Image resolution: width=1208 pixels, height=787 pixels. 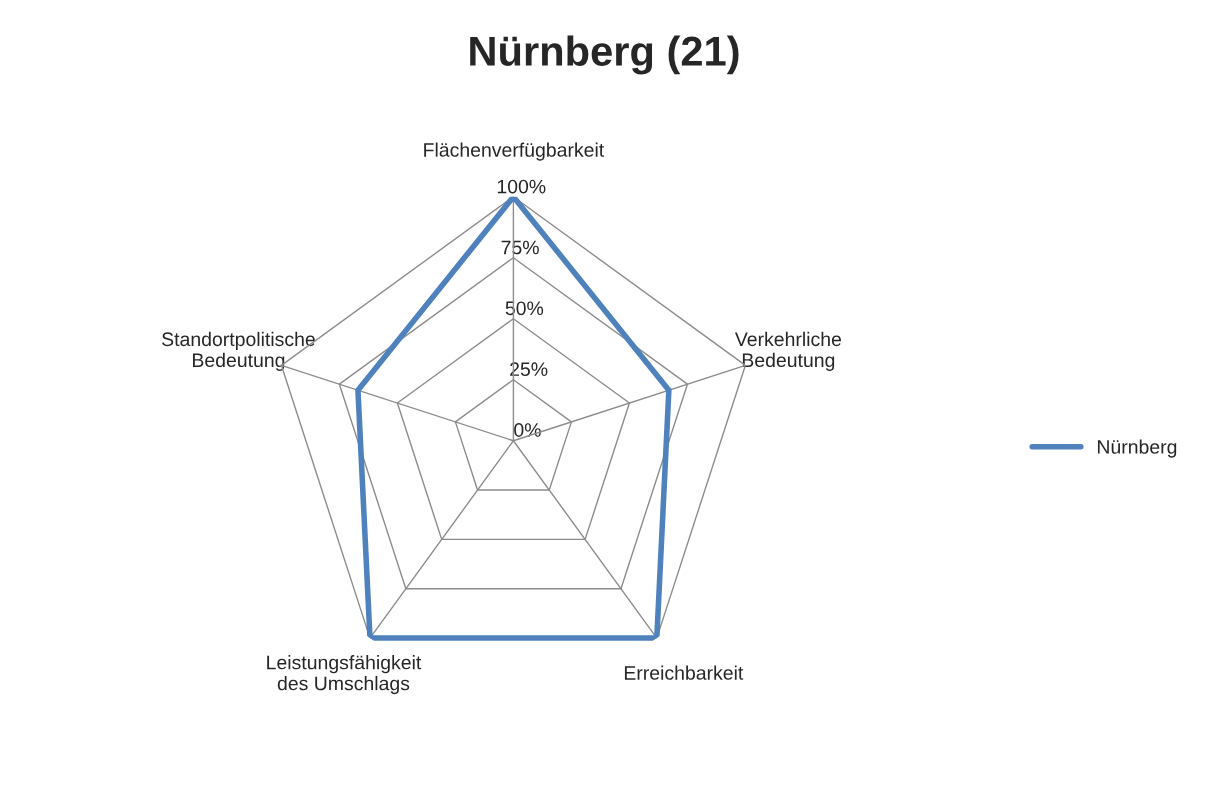 I want to click on y-tick-label: 25%, so click(x=529, y=369).